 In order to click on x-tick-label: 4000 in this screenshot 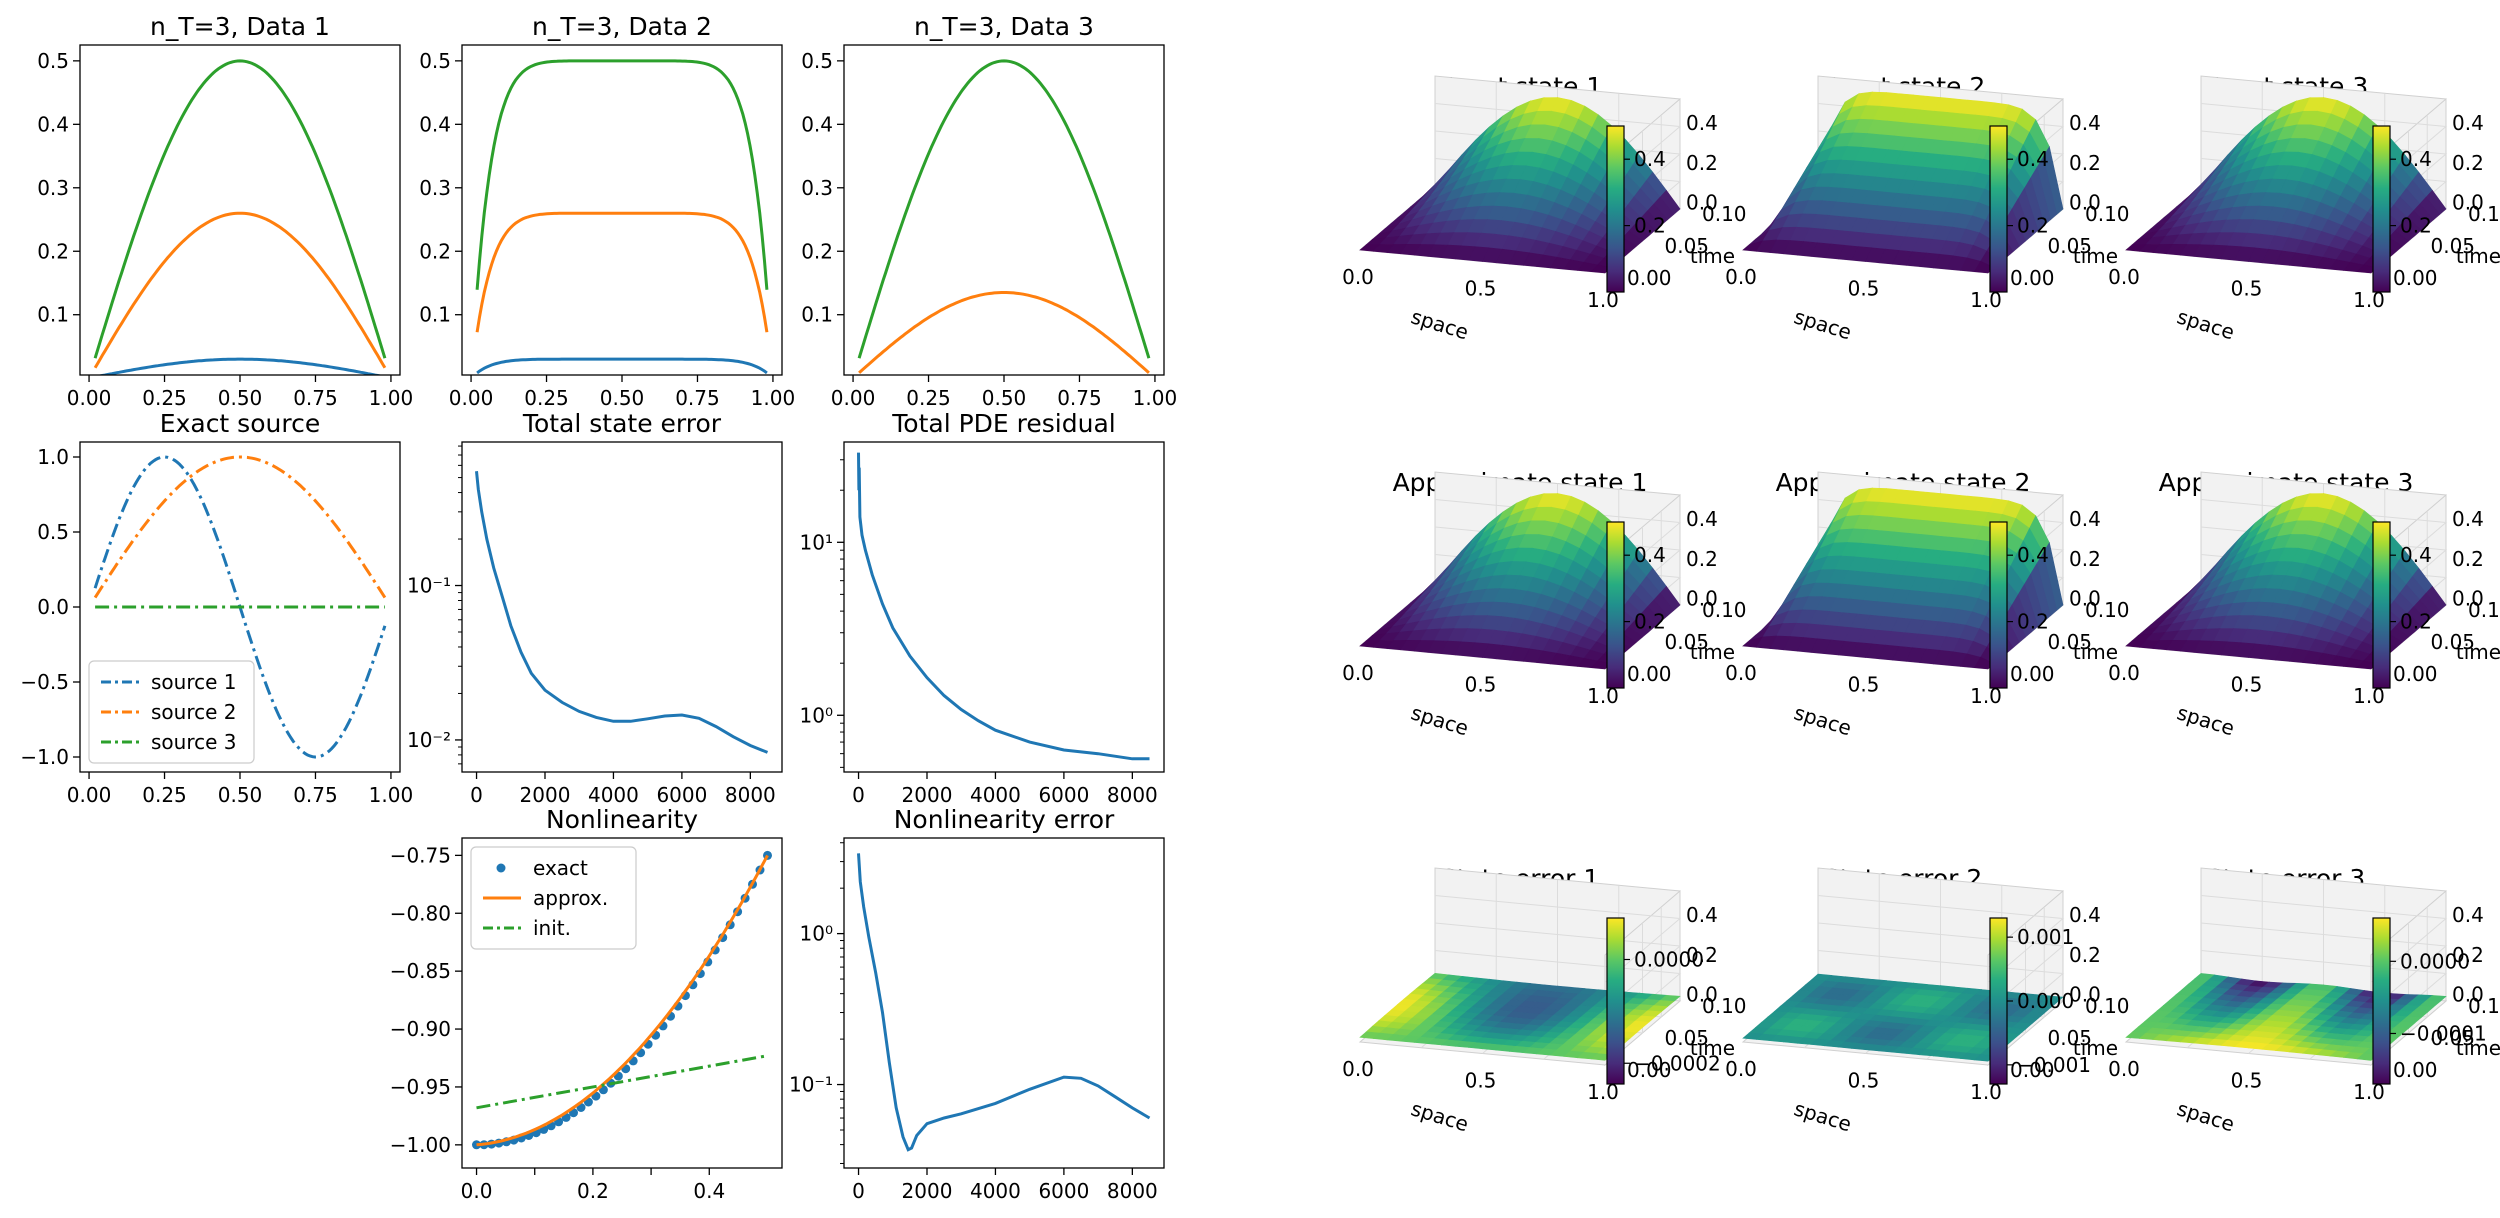, I will do `click(995, 1191)`.